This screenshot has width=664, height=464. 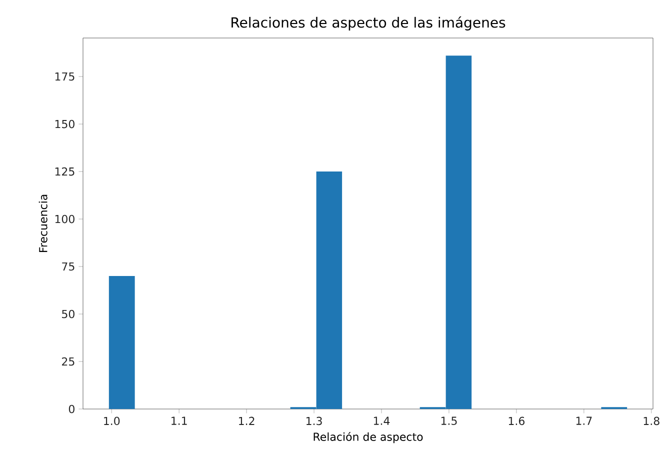 What do you see at coordinates (64, 124) in the screenshot?
I see `y-tick-label: 150` at bounding box center [64, 124].